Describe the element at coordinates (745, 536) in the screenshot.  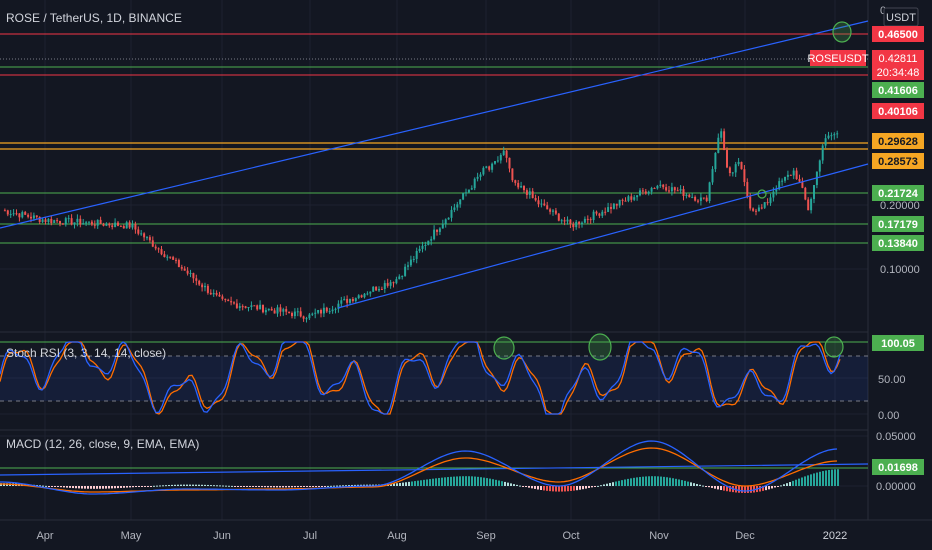
I see `time-label-dec: Dec` at that location.